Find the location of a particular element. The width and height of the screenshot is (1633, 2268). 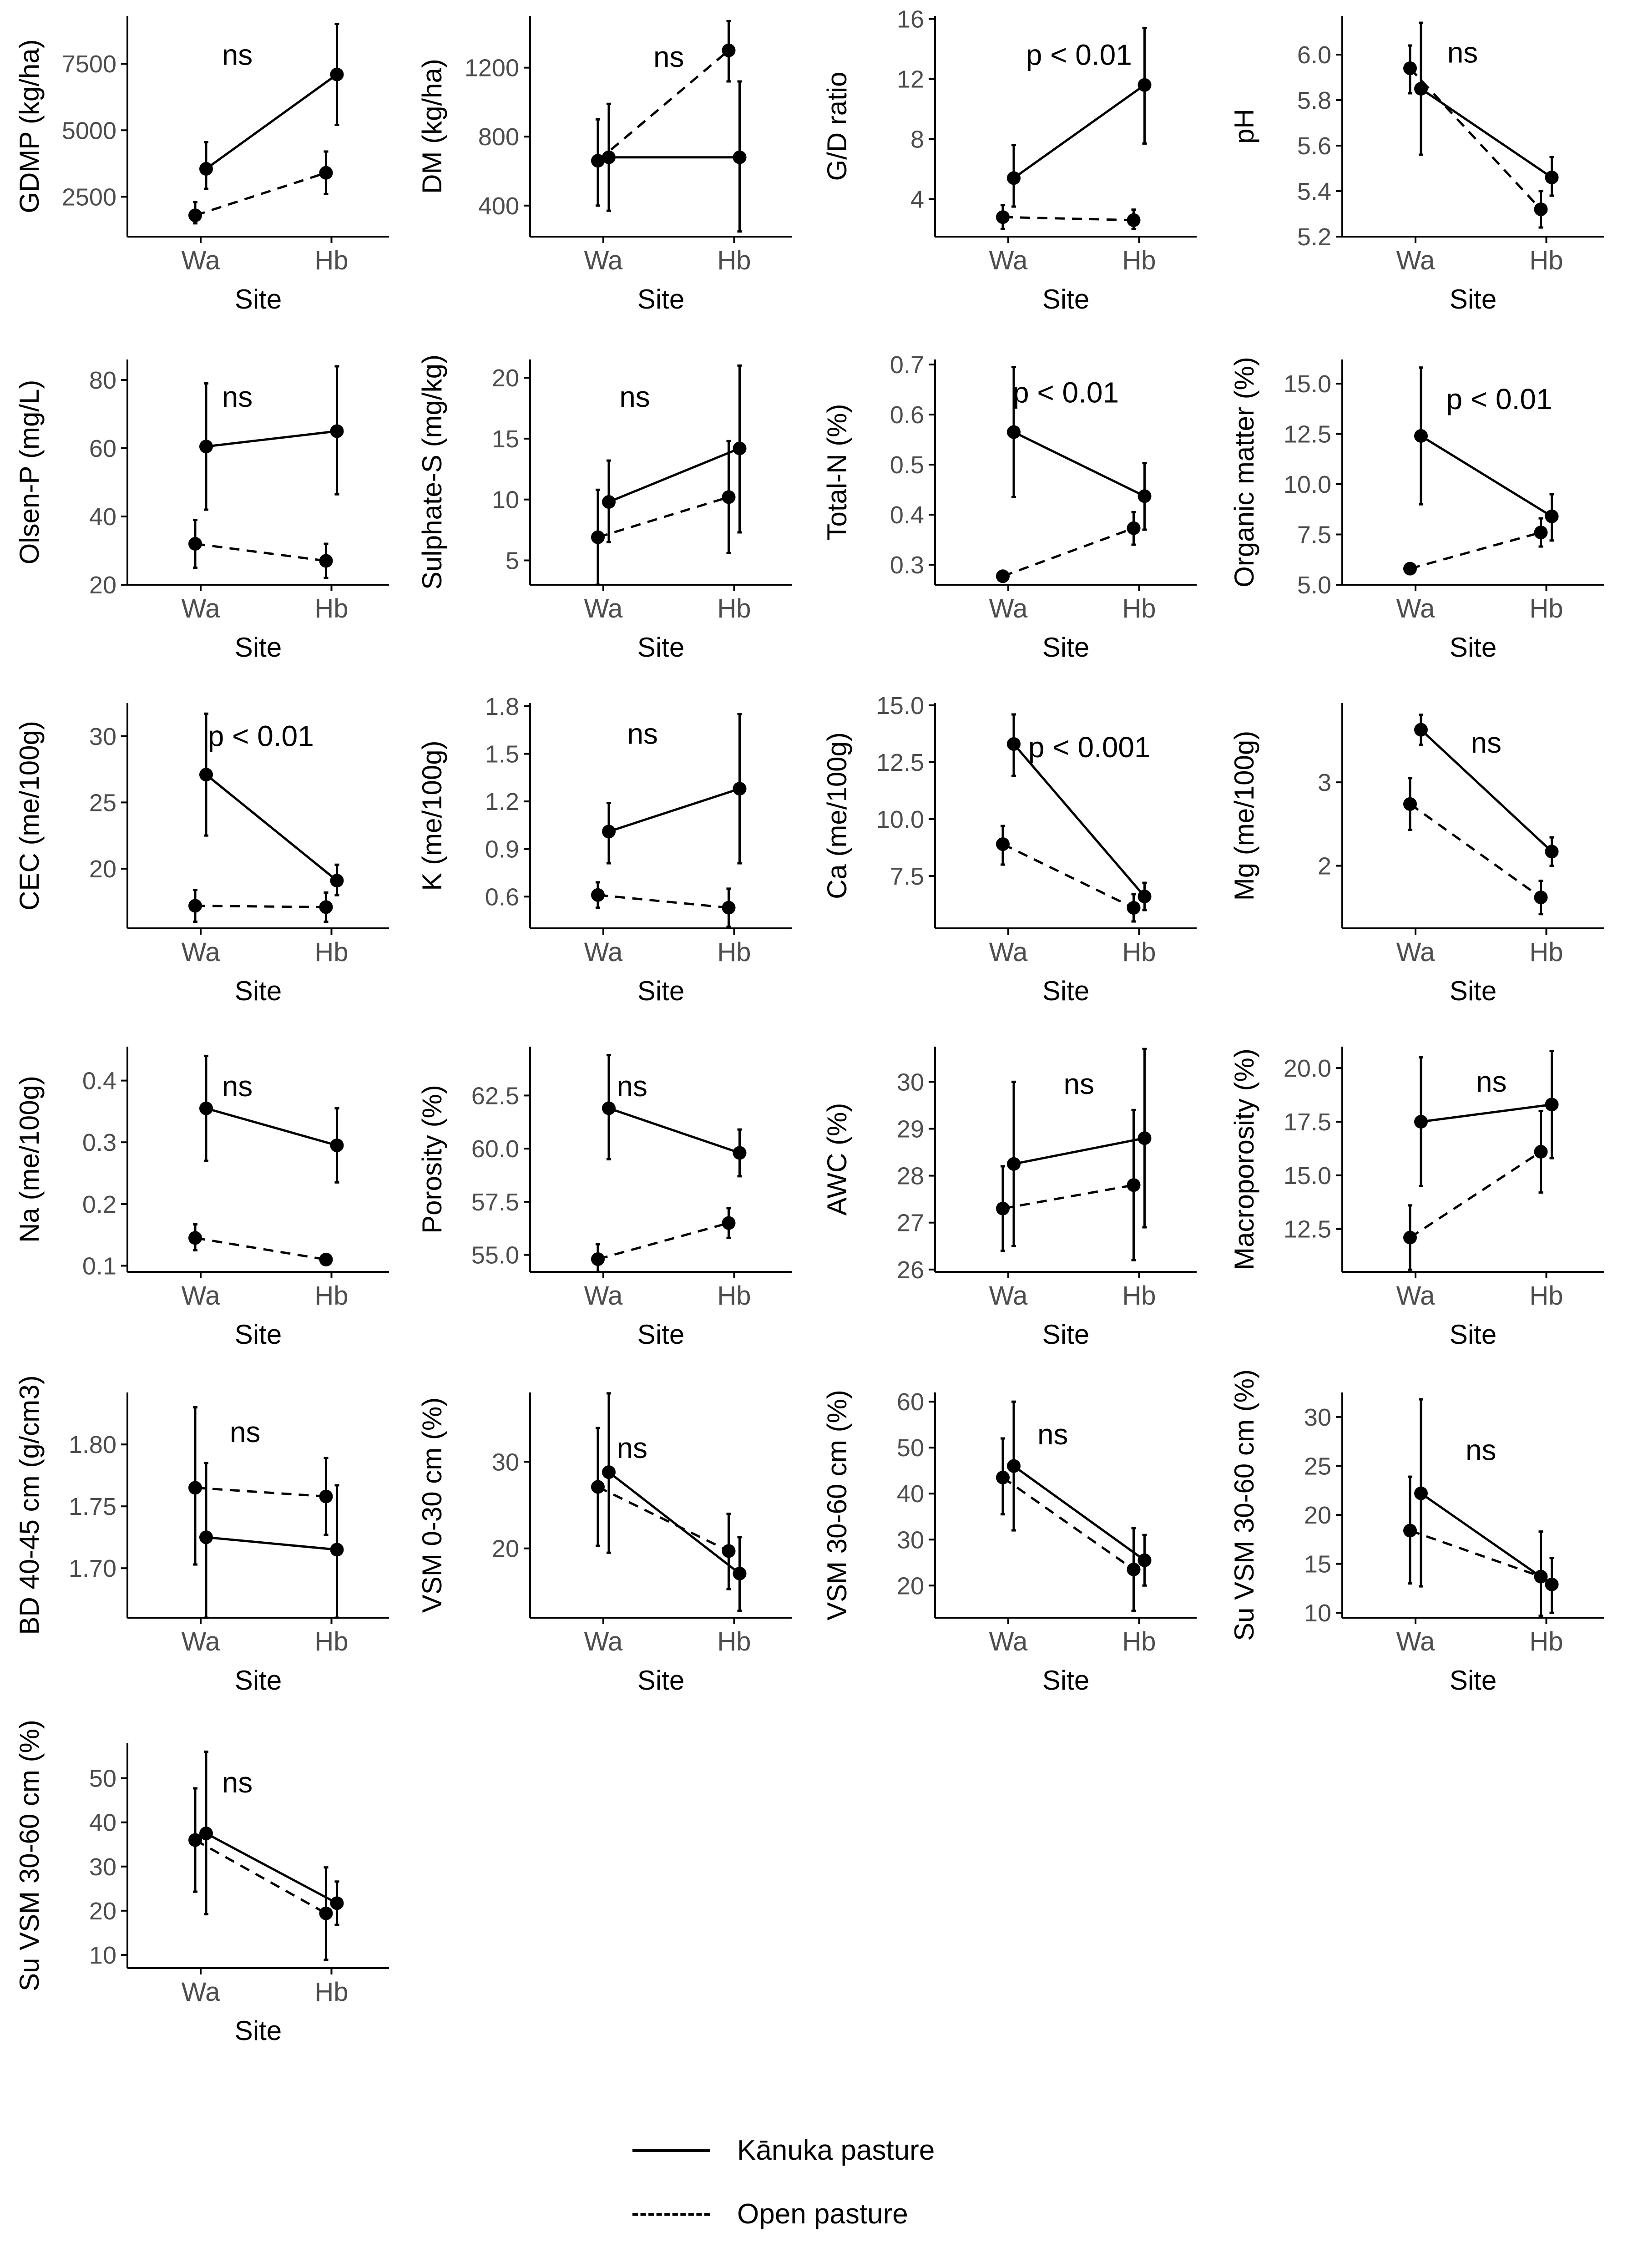

y-tick-label: 0.4 is located at coordinates (99, 1081).